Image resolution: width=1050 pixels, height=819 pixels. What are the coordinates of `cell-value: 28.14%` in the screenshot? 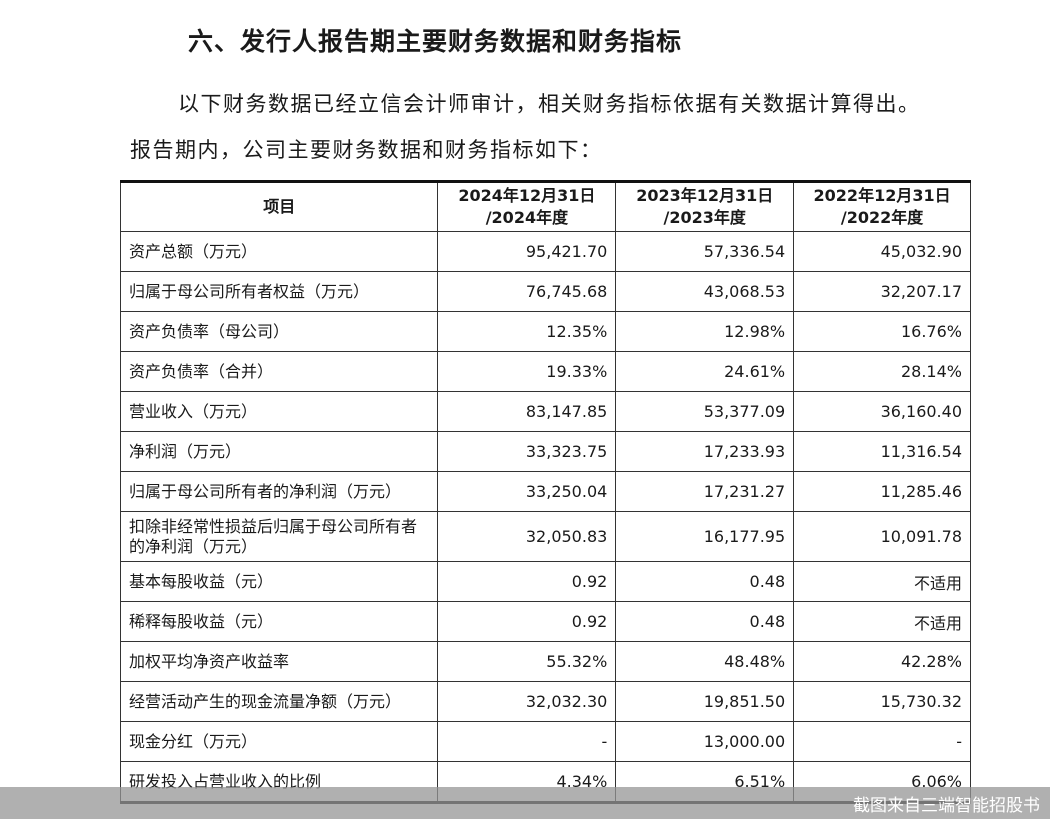 It's located at (882, 371).